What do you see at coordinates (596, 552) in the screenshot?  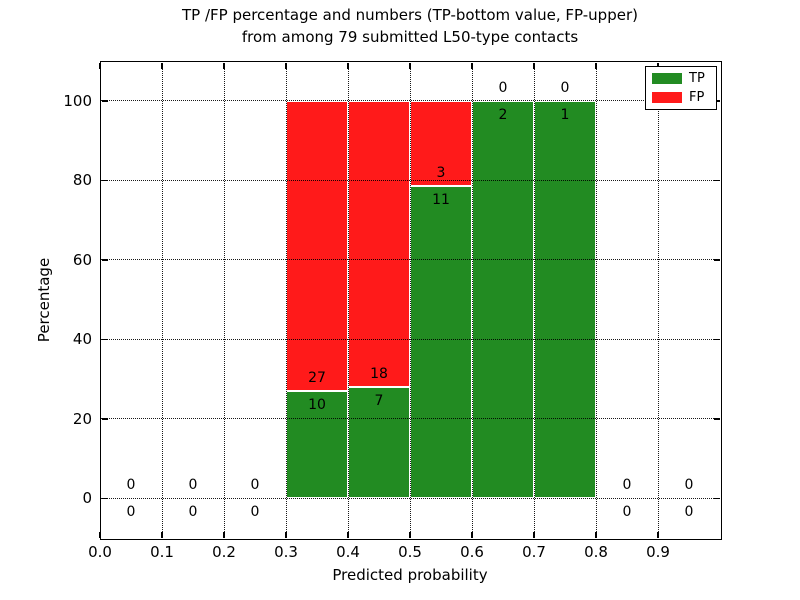 I see `x-tick-label: 0.8` at bounding box center [596, 552].